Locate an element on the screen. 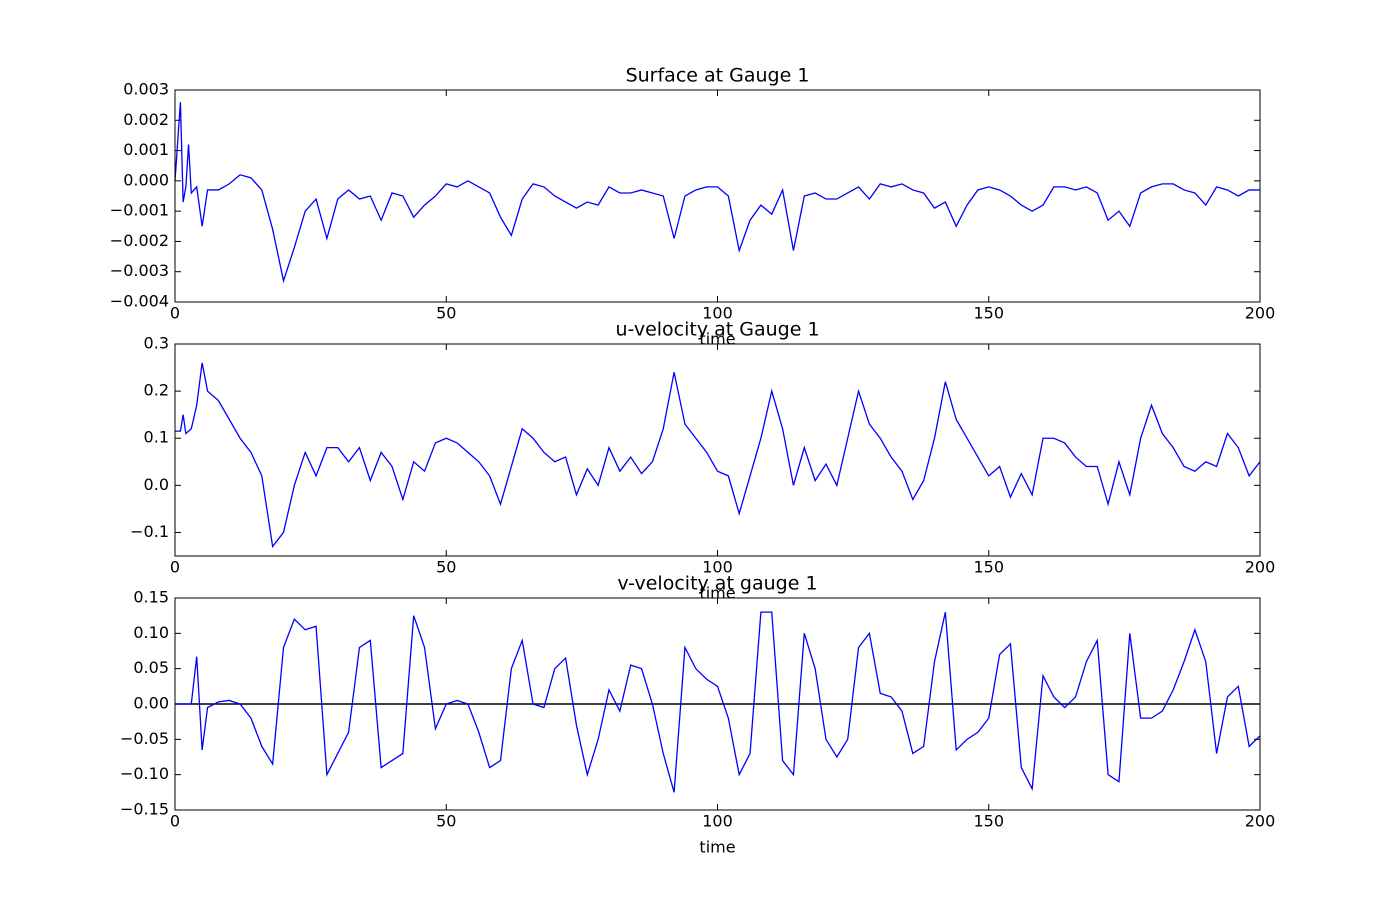 The width and height of the screenshot is (1400, 900). y-tick-label: 0.10 is located at coordinates (151, 632).